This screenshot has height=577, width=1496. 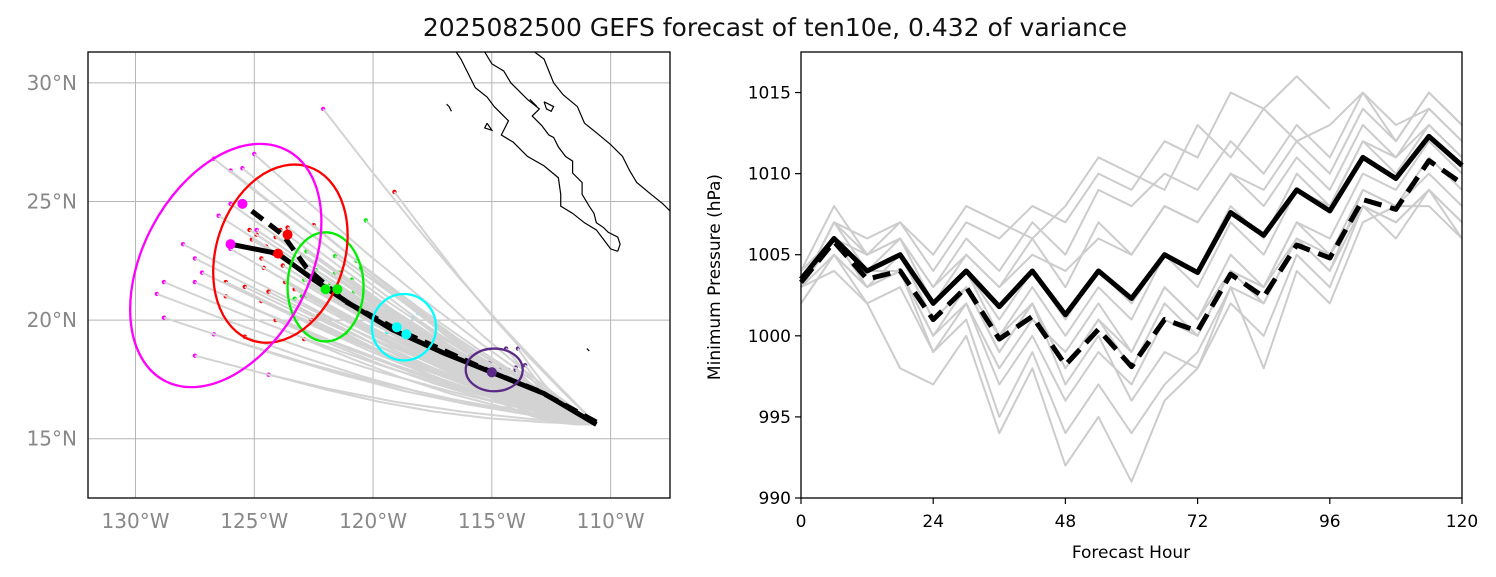 I want to click on map-lon-tick-label: 125°W, so click(x=254, y=521).